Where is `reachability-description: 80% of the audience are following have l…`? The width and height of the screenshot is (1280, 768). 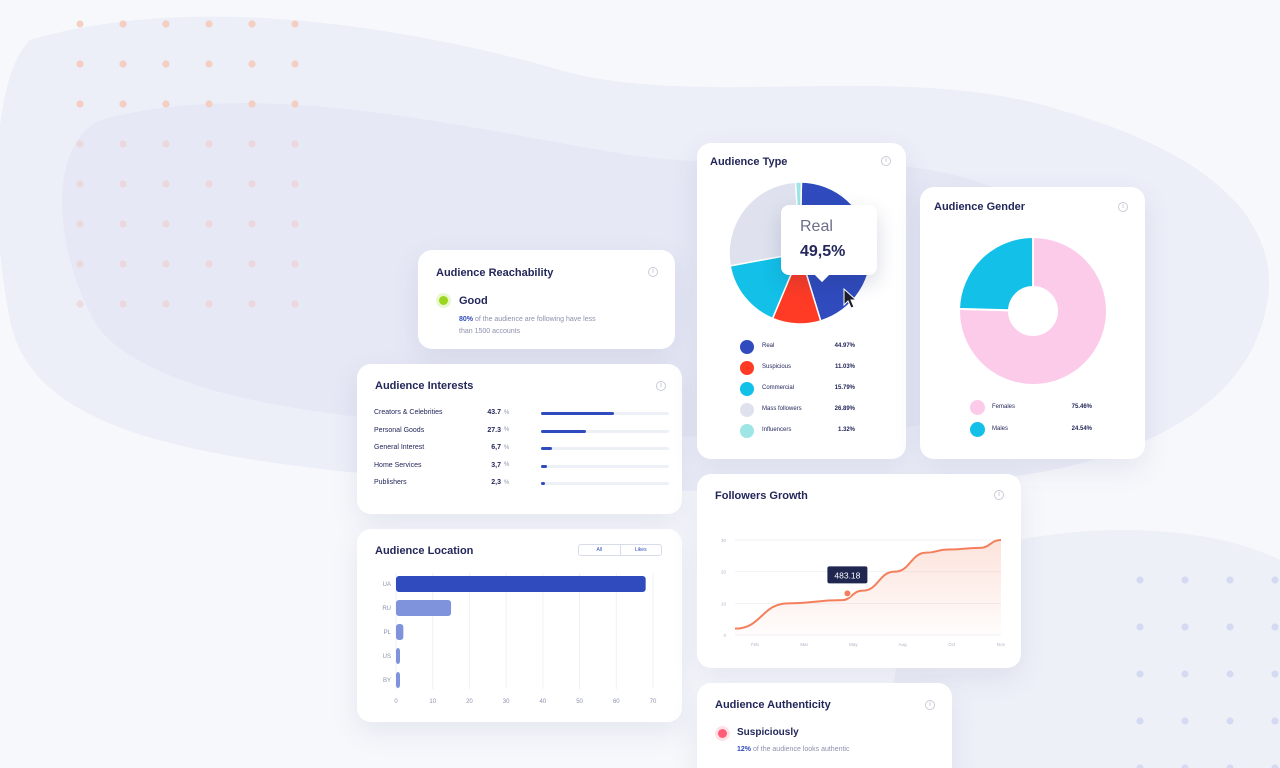
reachability-description: 80% of the audience are following have l… is located at coordinates (527, 326).